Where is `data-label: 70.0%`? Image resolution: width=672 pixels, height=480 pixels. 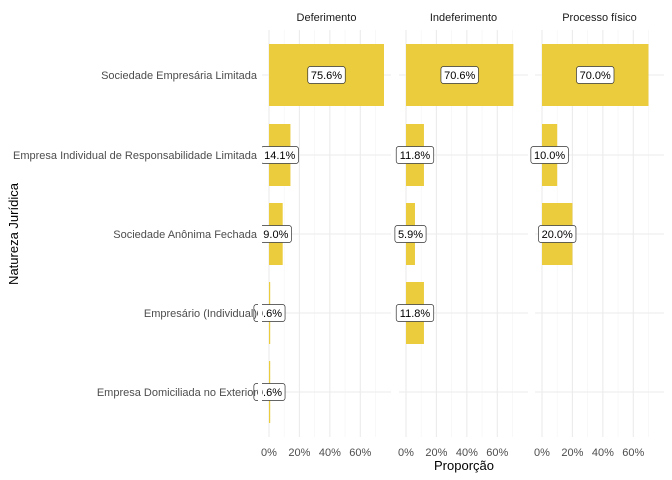 data-label: 70.0% is located at coordinates (595, 75).